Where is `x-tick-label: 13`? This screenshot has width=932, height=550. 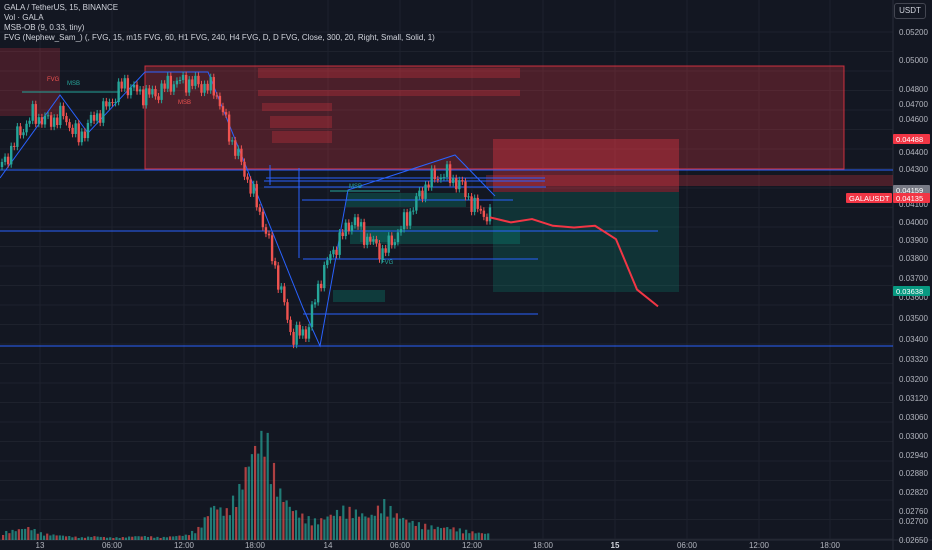 x-tick-label: 13 is located at coordinates (40, 545).